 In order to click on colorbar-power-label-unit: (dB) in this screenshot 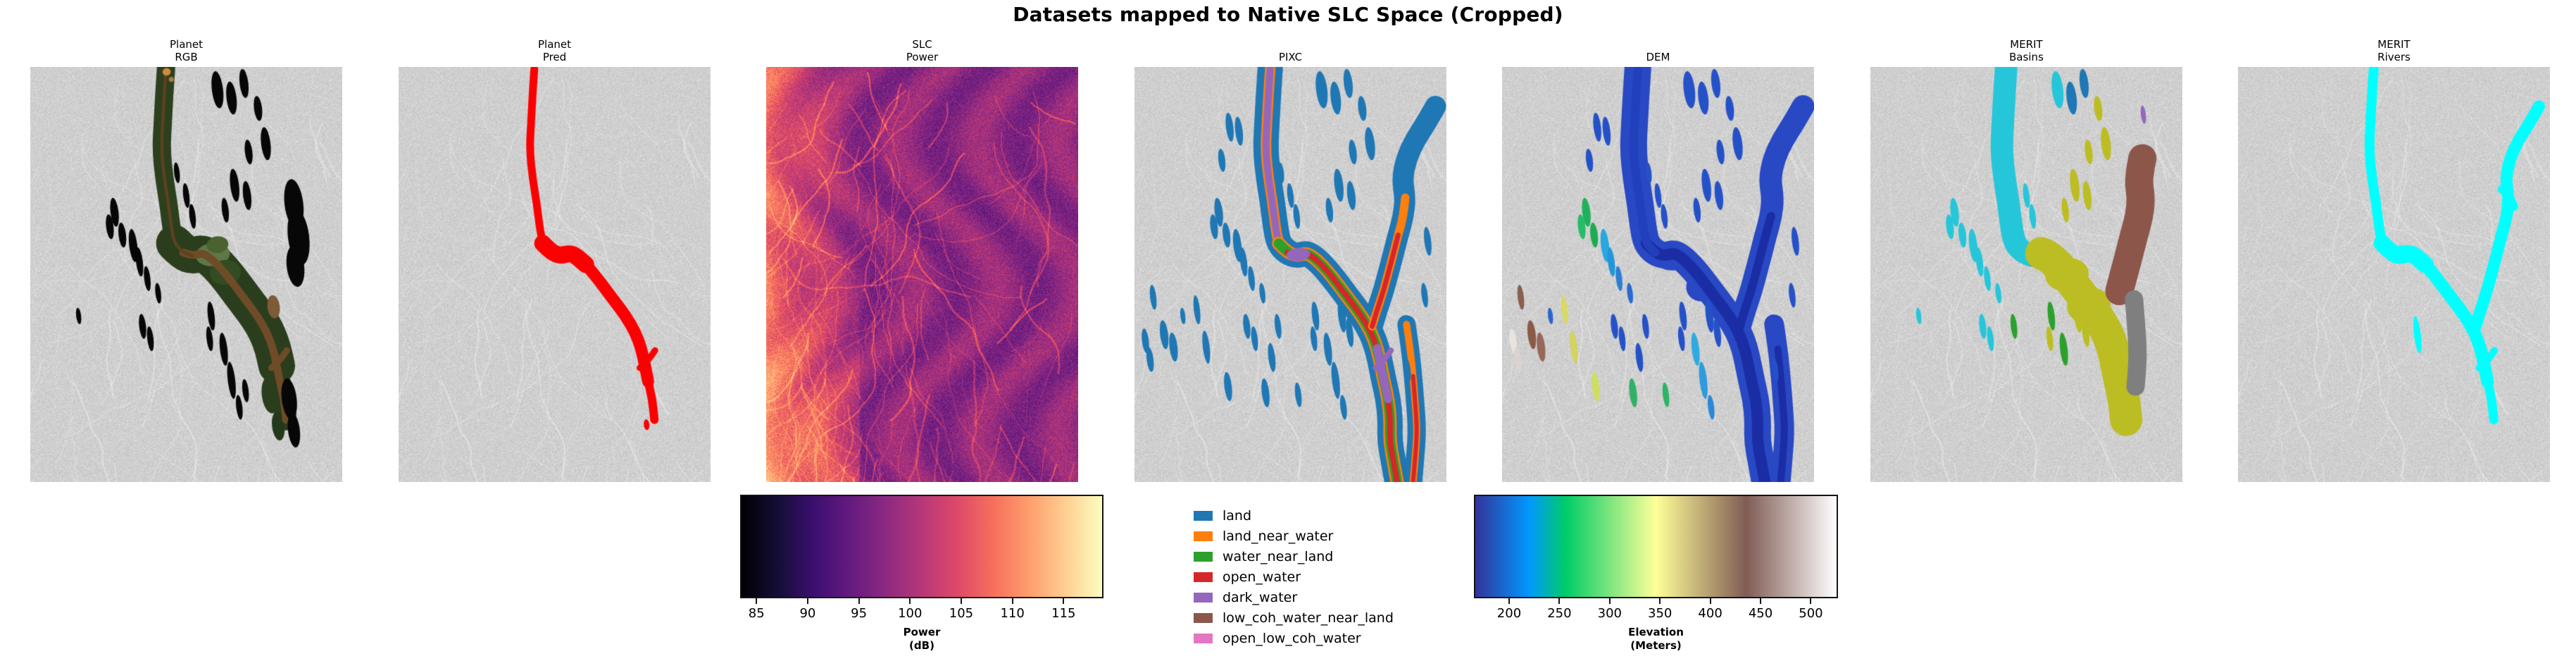, I will do `click(921, 646)`.